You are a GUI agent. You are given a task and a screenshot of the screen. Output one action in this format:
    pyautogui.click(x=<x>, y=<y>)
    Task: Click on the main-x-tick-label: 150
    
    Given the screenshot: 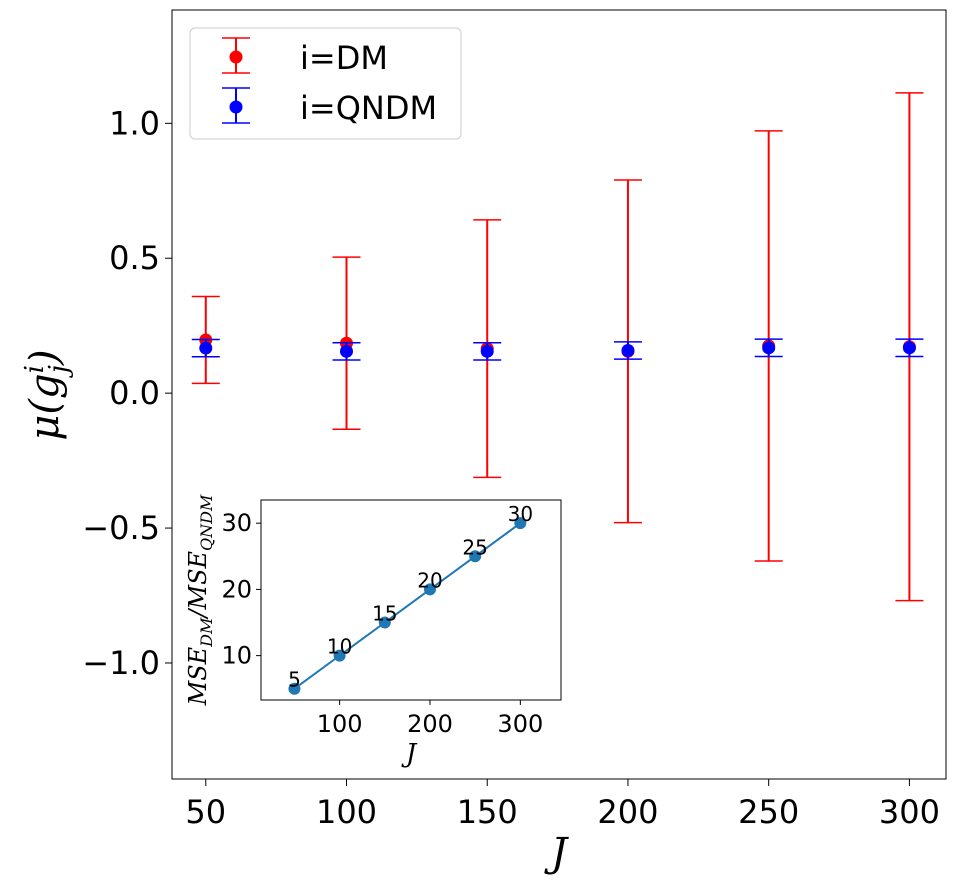 What is the action you would take?
    pyautogui.click(x=487, y=812)
    